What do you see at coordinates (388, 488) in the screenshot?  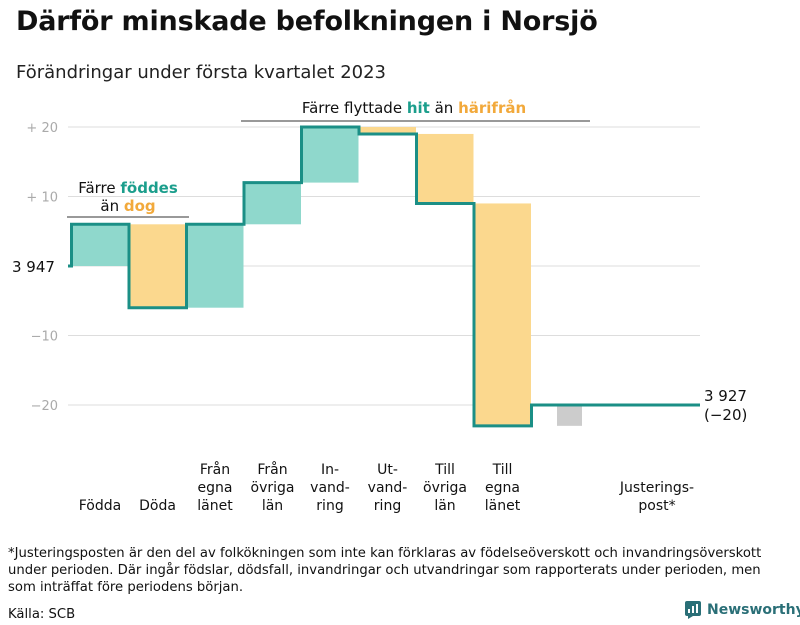 I see `x-category-label: Ut-vand-ring` at bounding box center [388, 488].